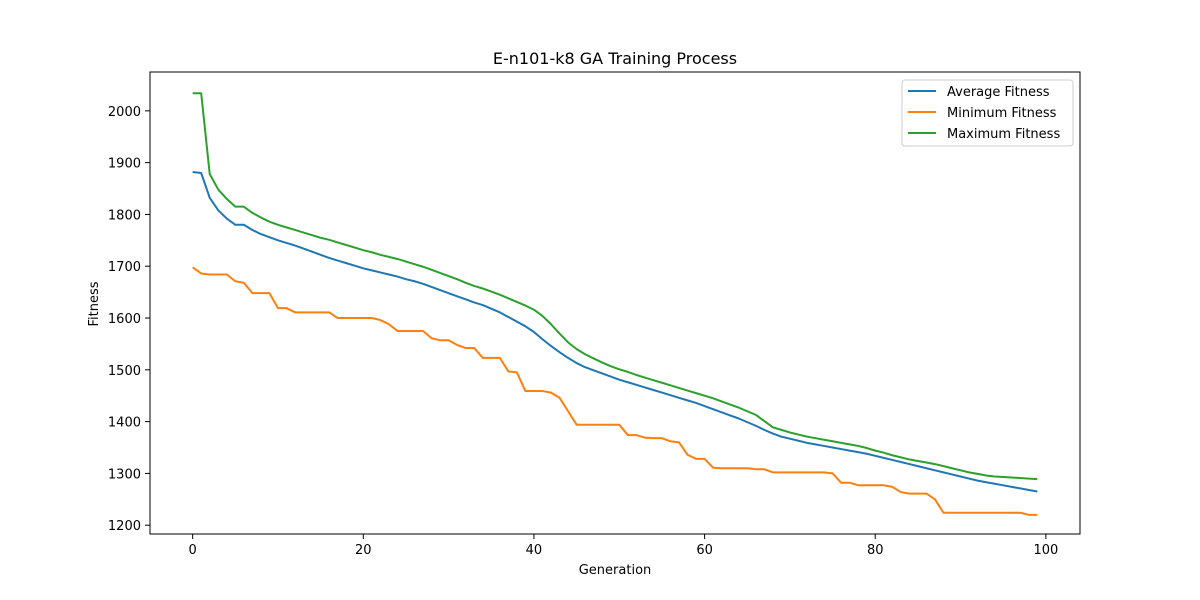 This screenshot has height=600, width=1200. What do you see at coordinates (615, 58) in the screenshot?
I see `chart-title: E-n101-k8 GA Training Process` at bounding box center [615, 58].